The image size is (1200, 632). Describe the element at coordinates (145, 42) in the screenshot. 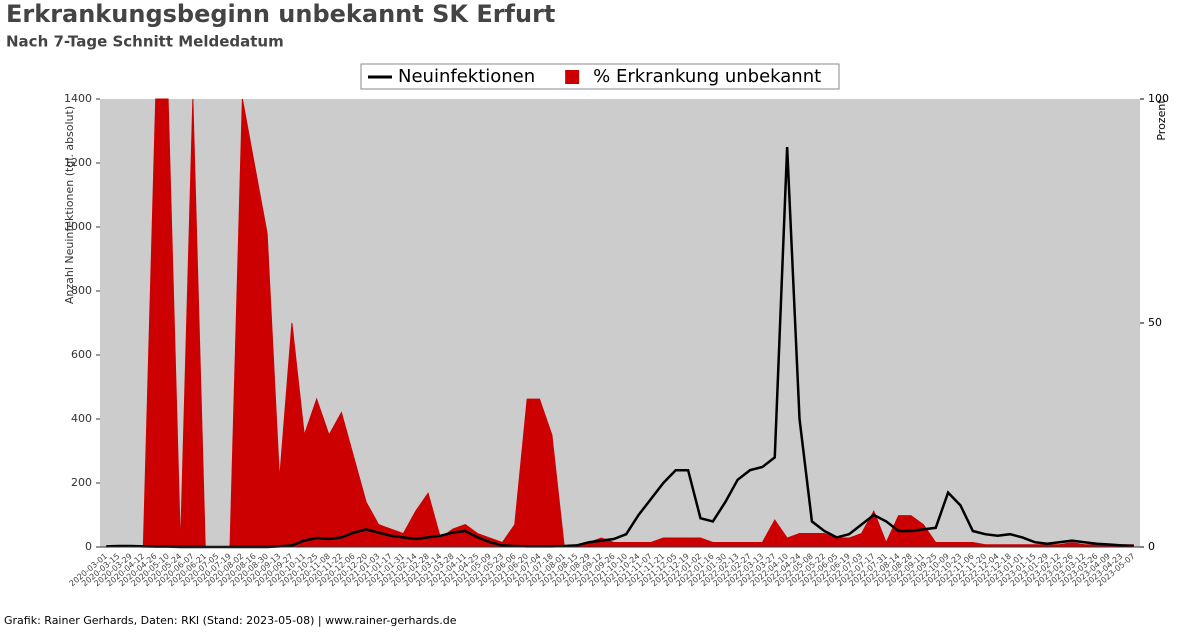

I see `chart-subtitle: Nach 7-Tage Schnitt Meldedatum` at that location.